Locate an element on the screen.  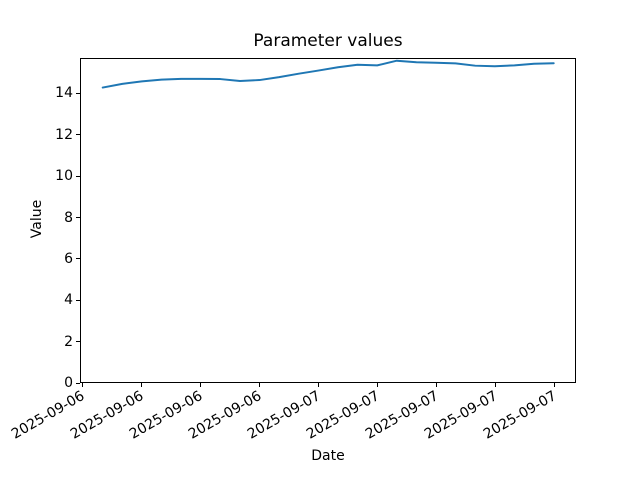
y-tick-label: 14 is located at coordinates (64, 93).